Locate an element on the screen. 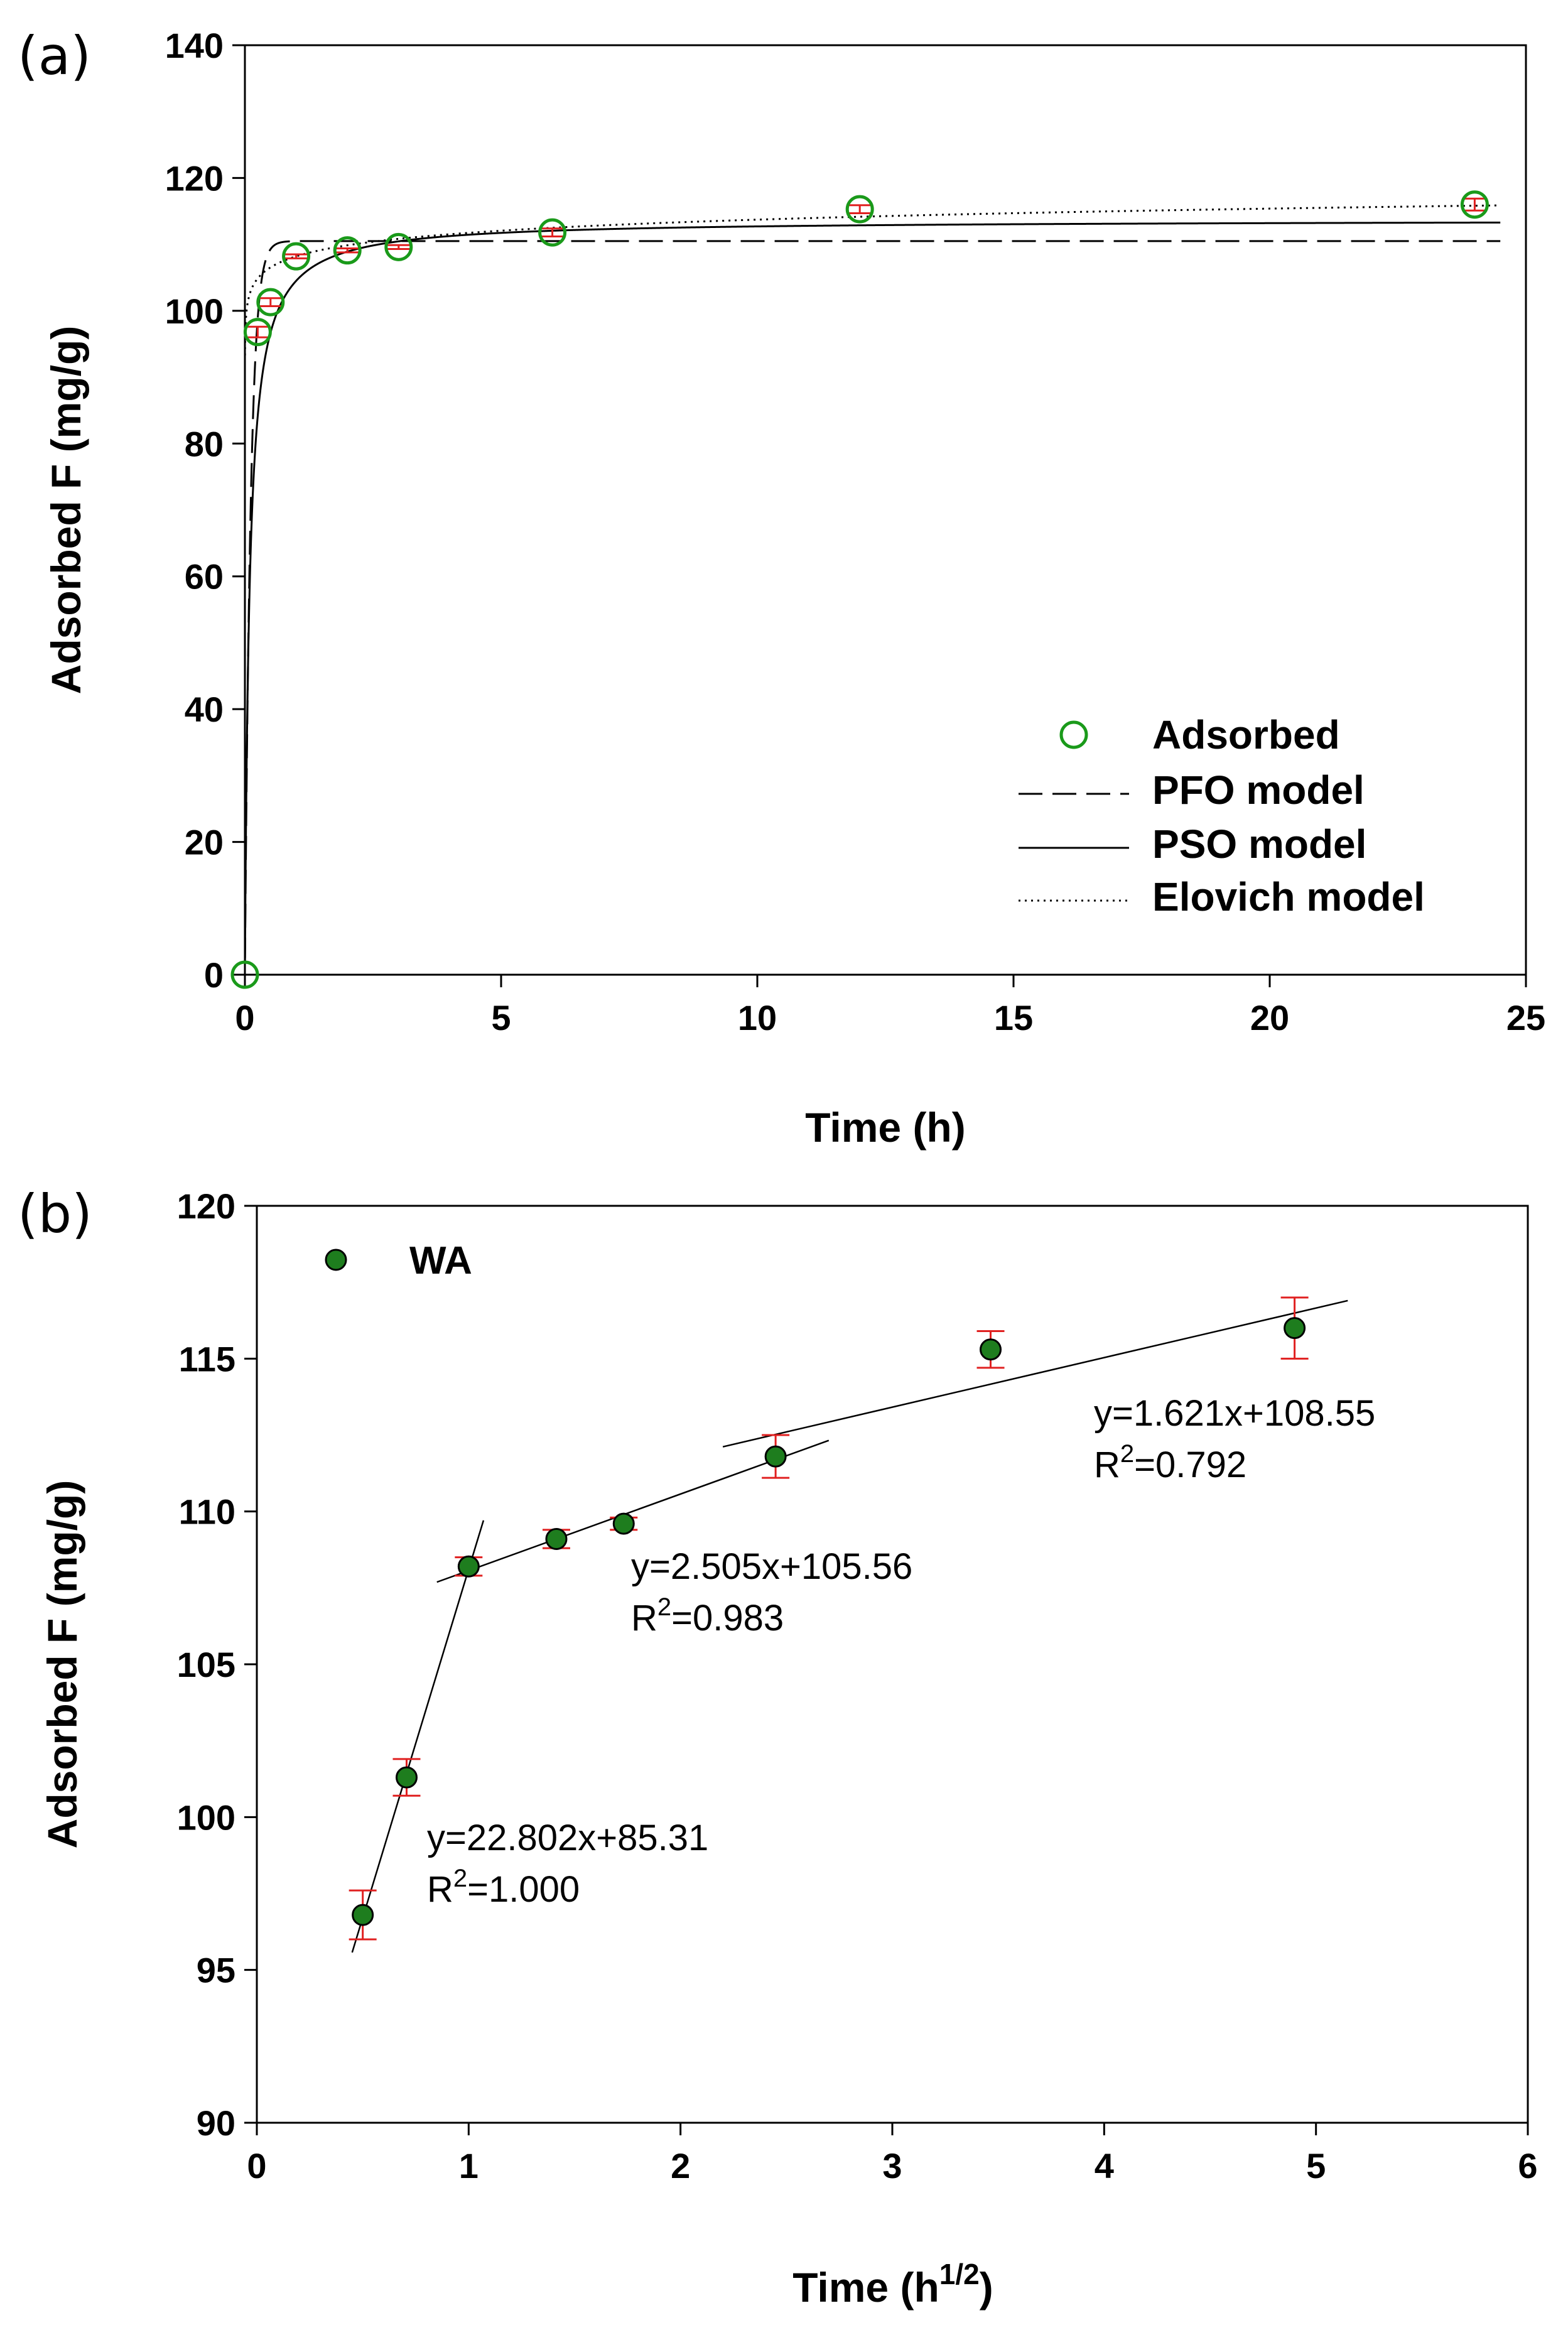  panel-a-y-tick-label: 60 is located at coordinates (204, 577).